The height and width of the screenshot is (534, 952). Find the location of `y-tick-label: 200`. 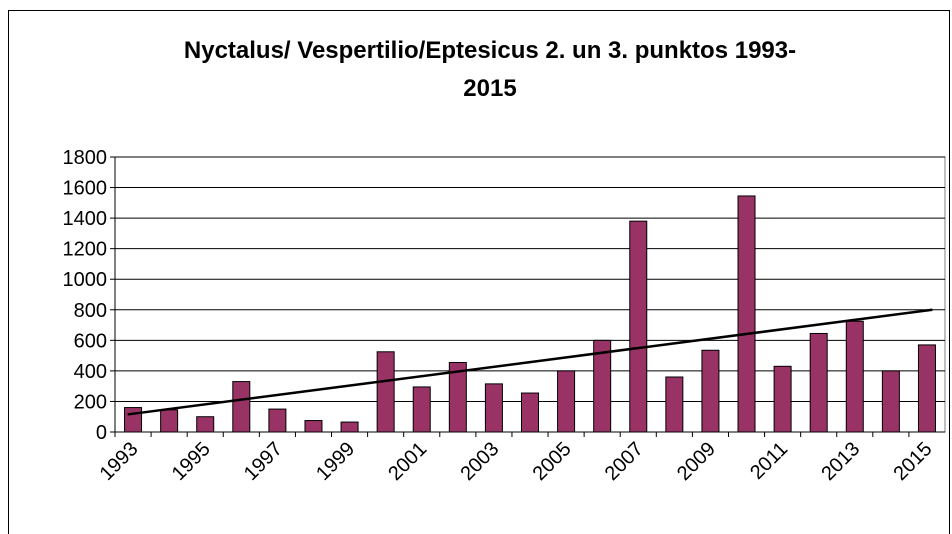

y-tick-label: 200 is located at coordinates (90, 402).